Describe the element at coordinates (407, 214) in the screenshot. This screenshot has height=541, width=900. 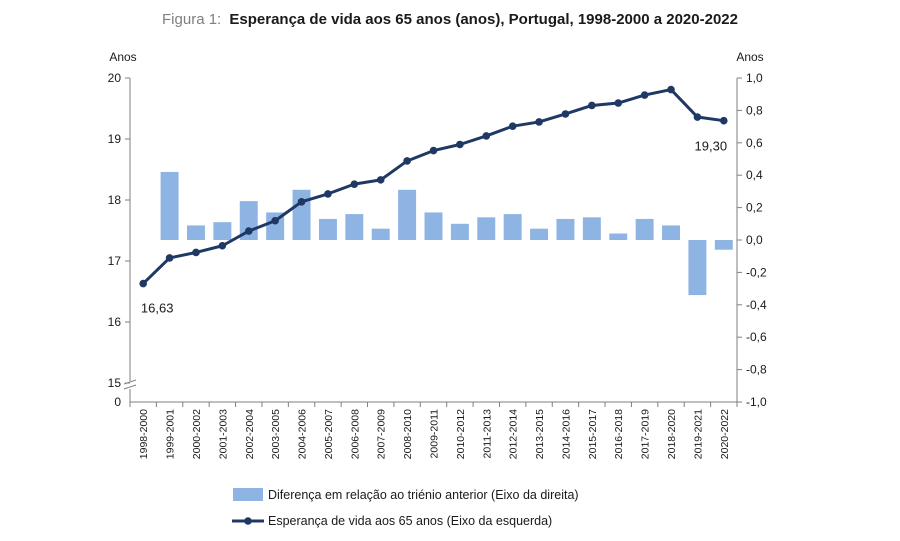
I see `bar-2008-2010` at that location.